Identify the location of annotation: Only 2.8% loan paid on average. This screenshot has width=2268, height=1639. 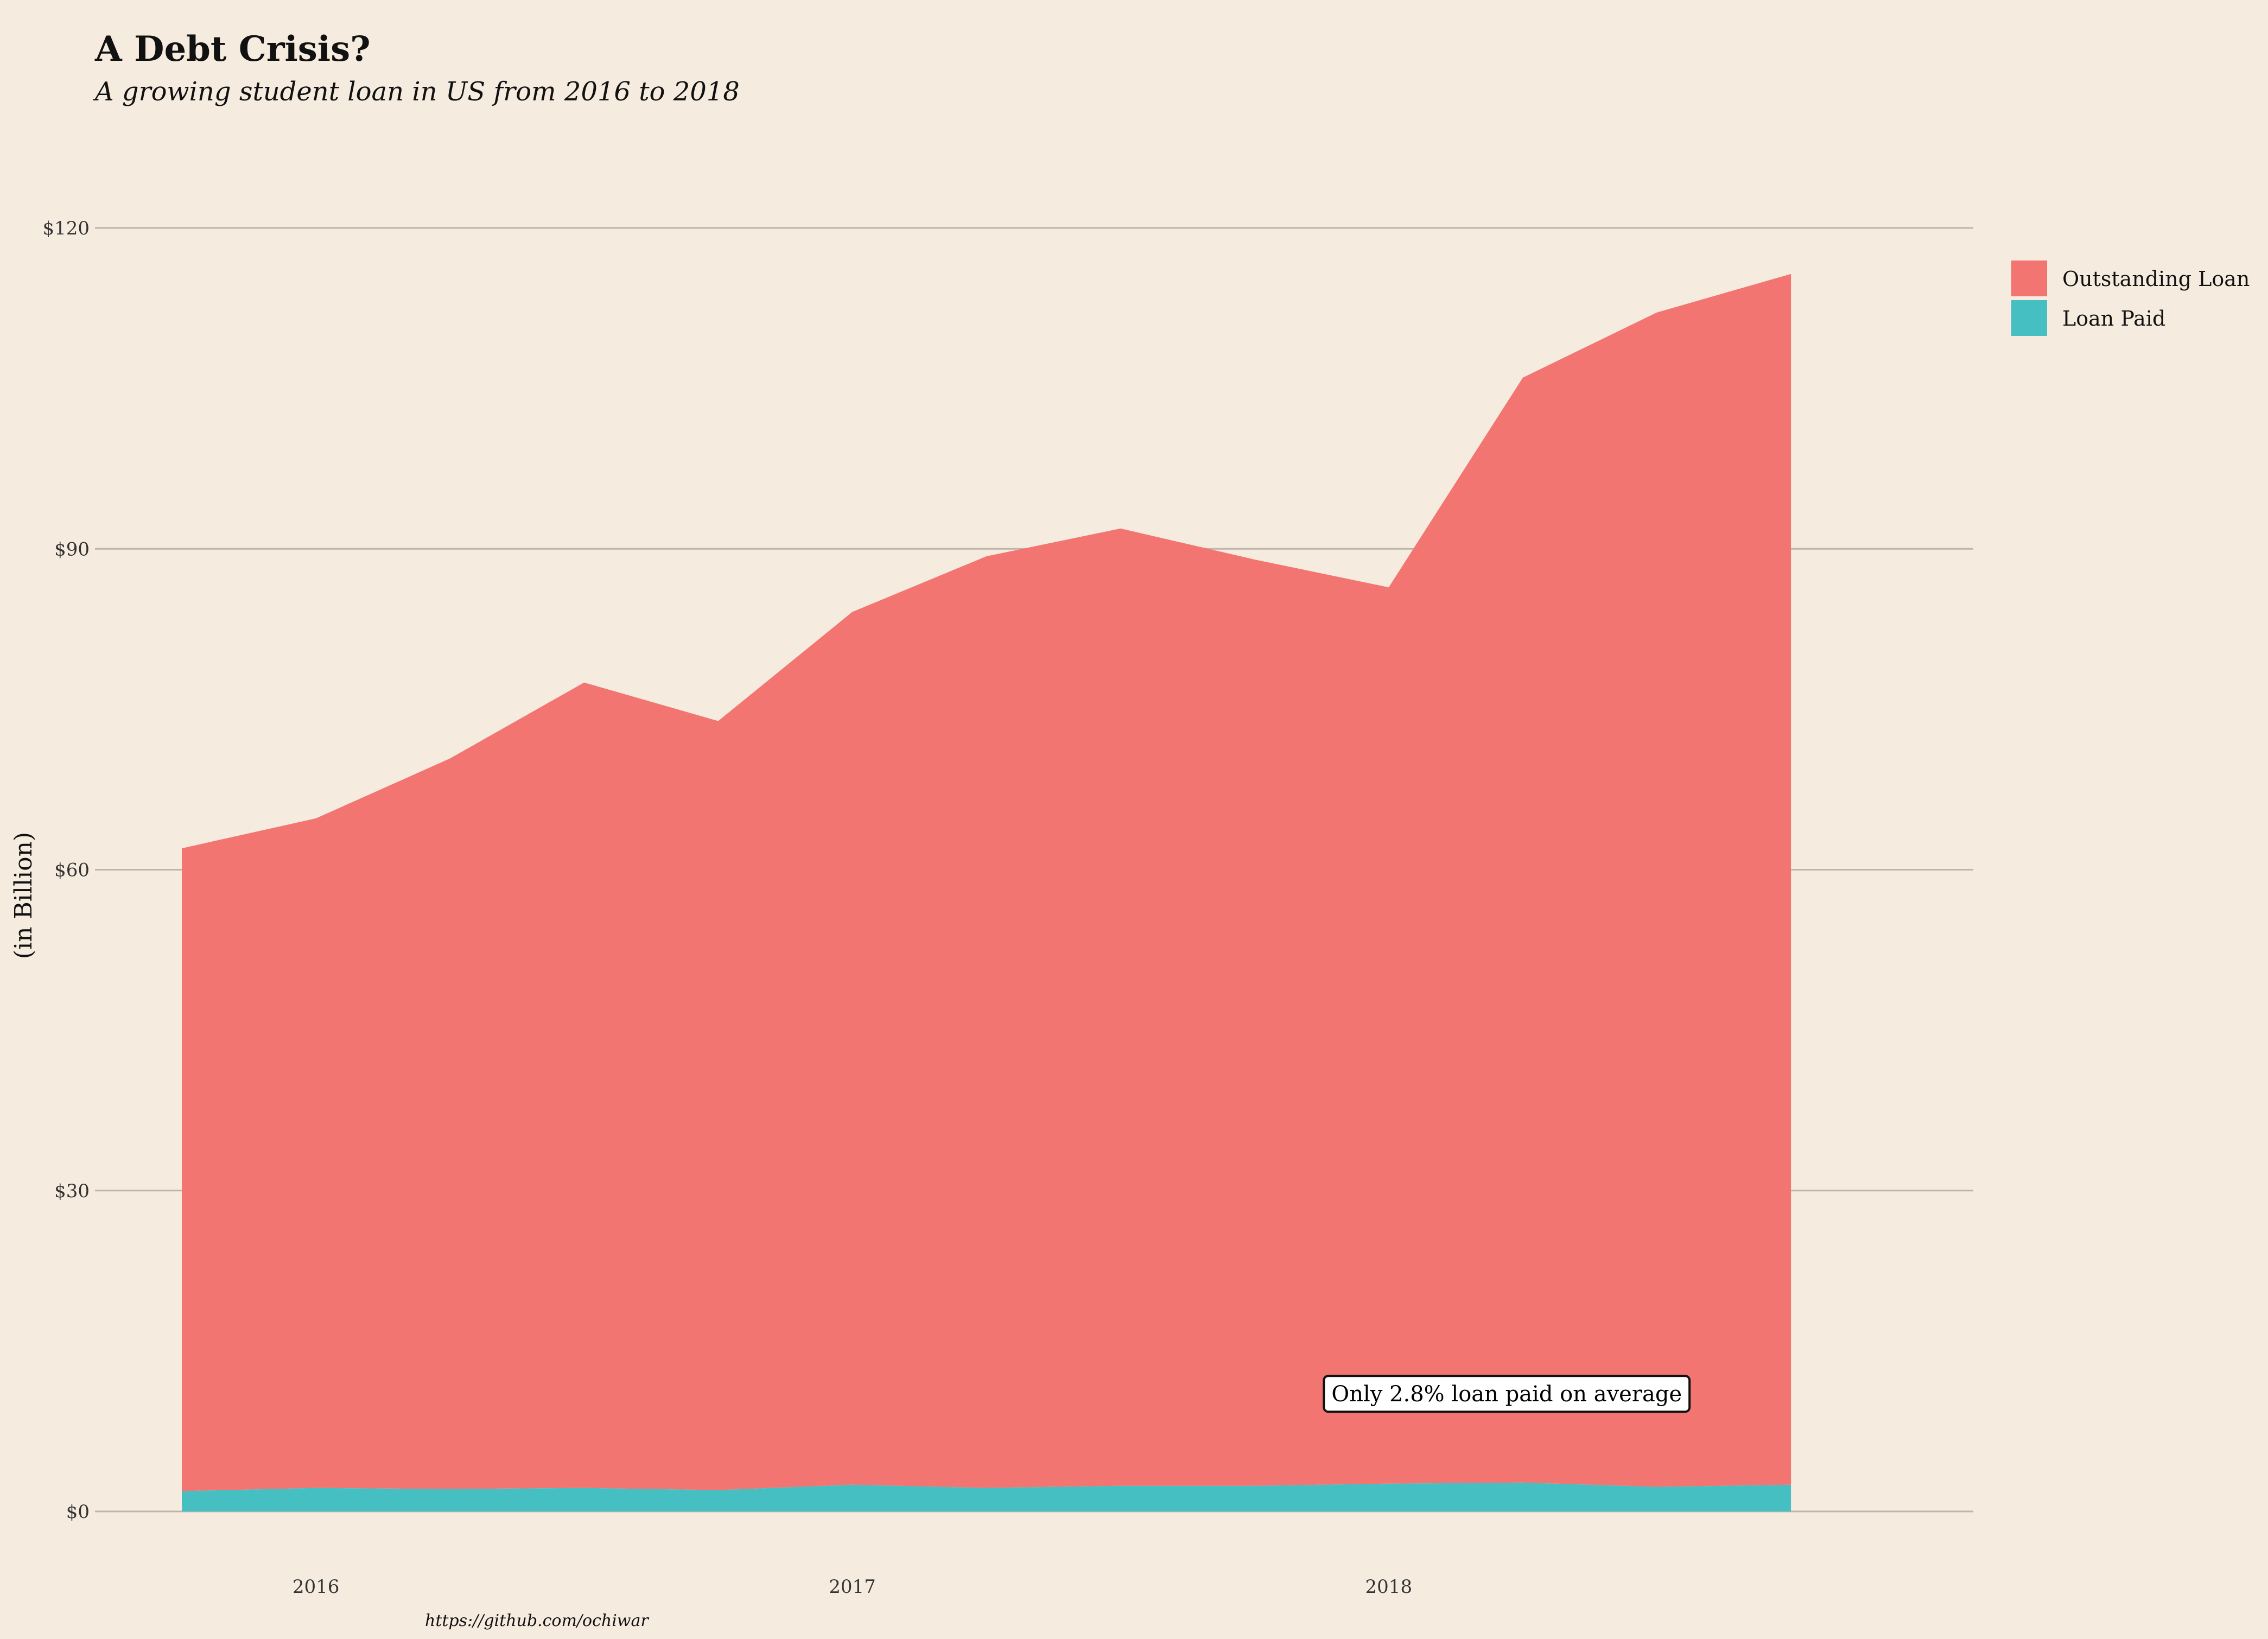
(1507, 1394).